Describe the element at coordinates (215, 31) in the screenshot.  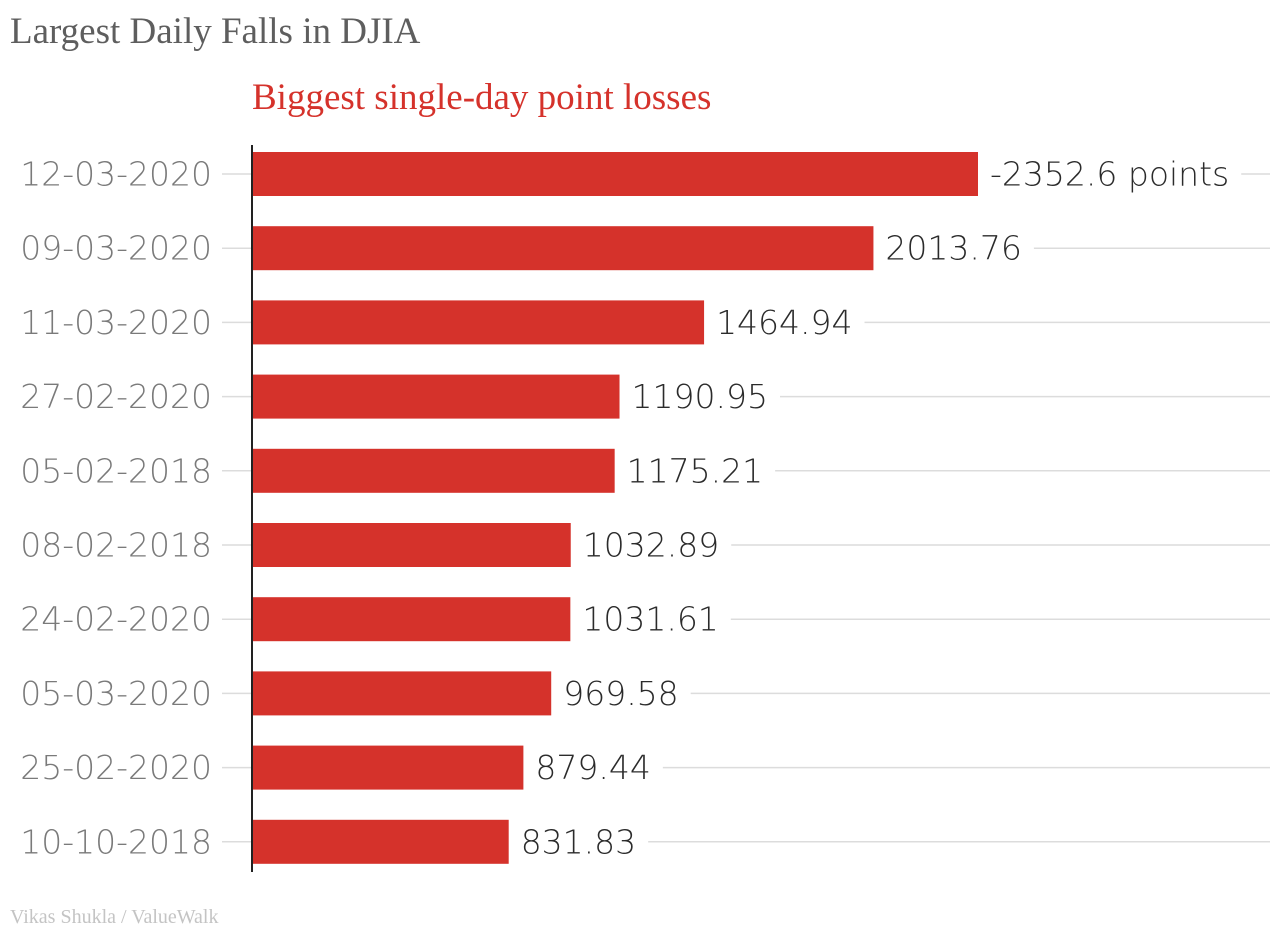
I see `chart-title: Largest Daily Falls in DJIA` at that location.